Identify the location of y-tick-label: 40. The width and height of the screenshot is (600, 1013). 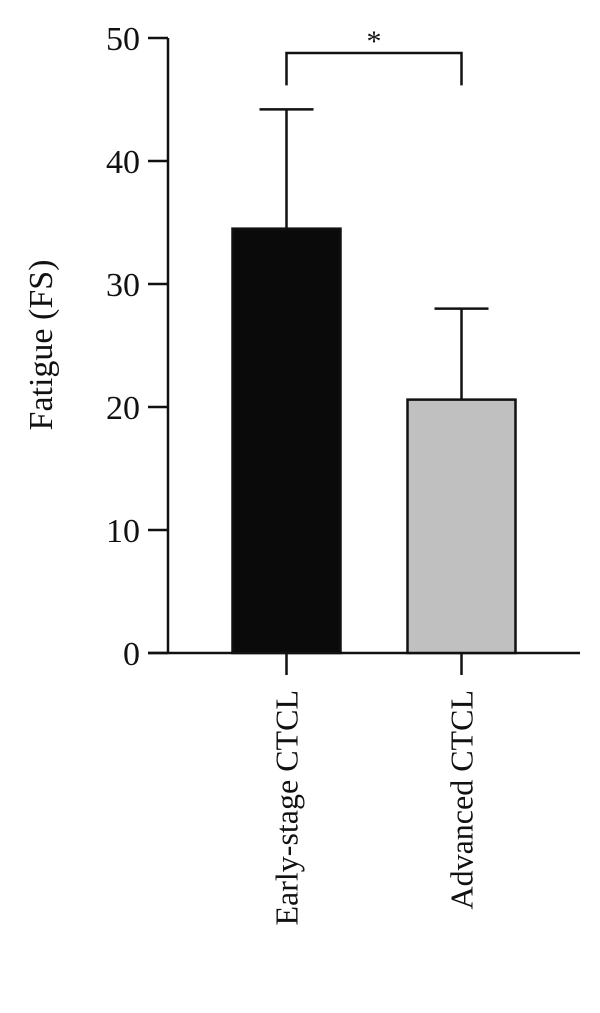
(123, 162).